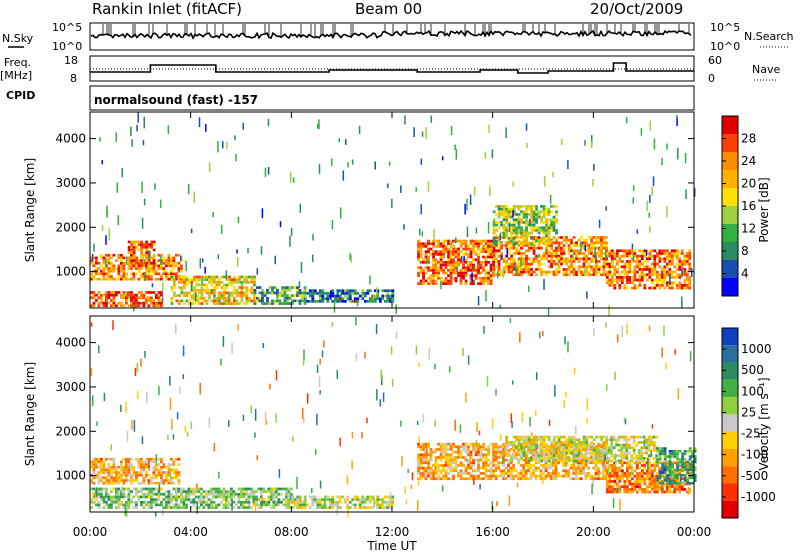  I want to click on noise-line, so click(391, 34).